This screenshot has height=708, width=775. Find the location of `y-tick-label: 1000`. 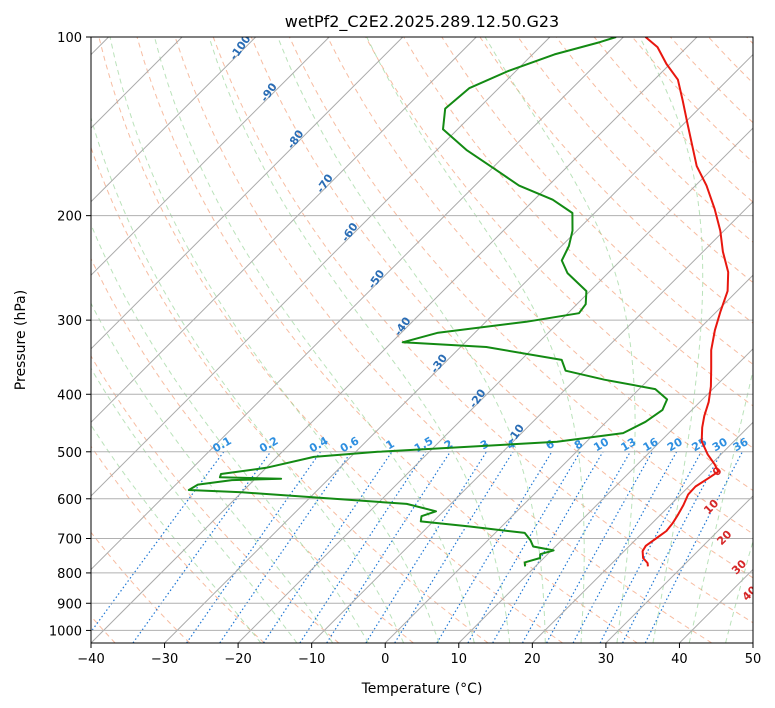

y-tick-label: 1000 is located at coordinates (65, 631).